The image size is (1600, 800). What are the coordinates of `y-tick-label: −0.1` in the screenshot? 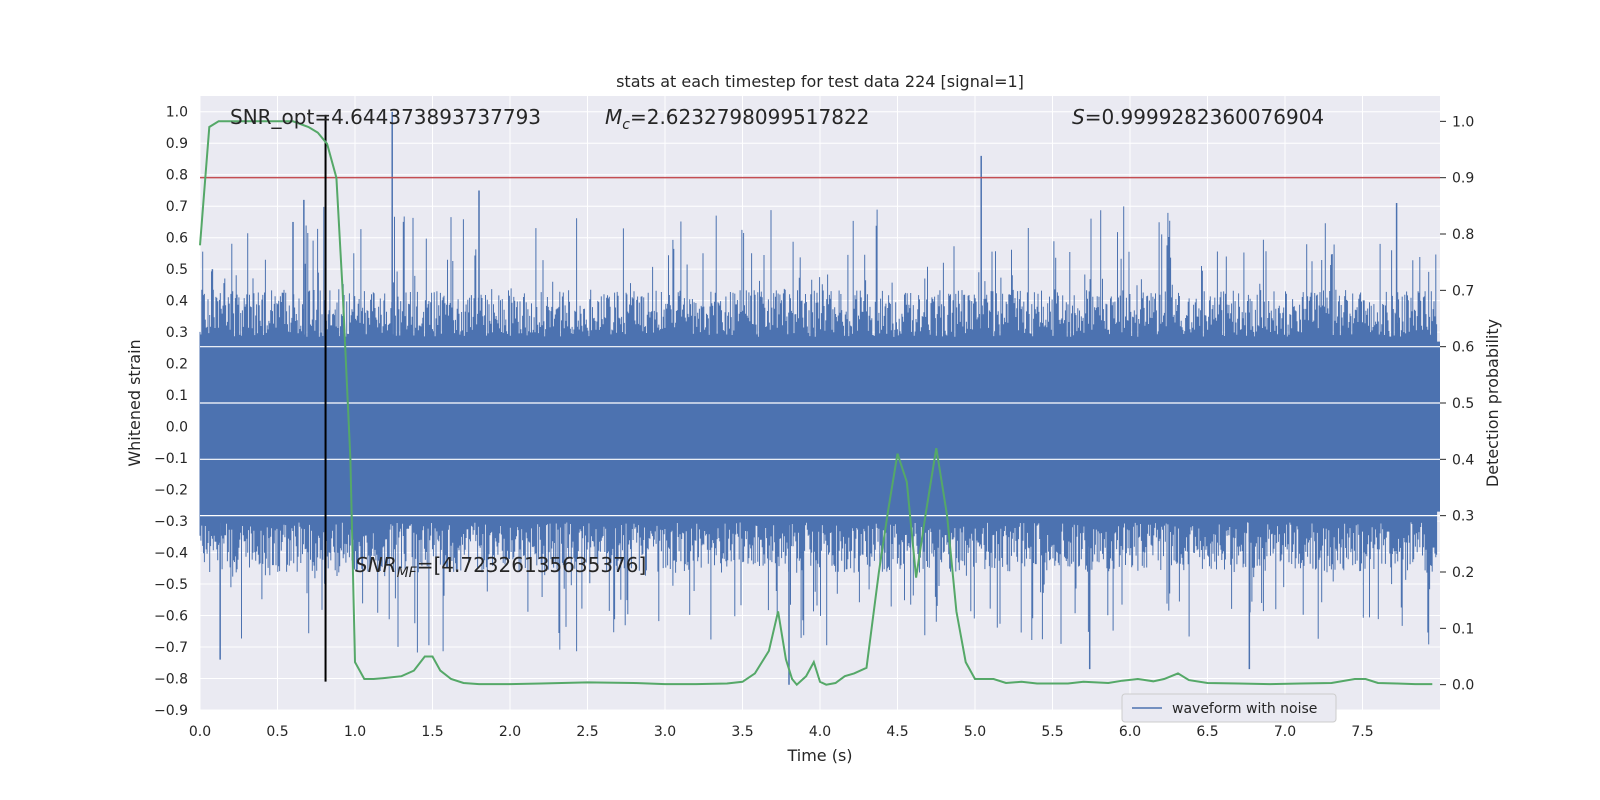 It's located at (171, 459).